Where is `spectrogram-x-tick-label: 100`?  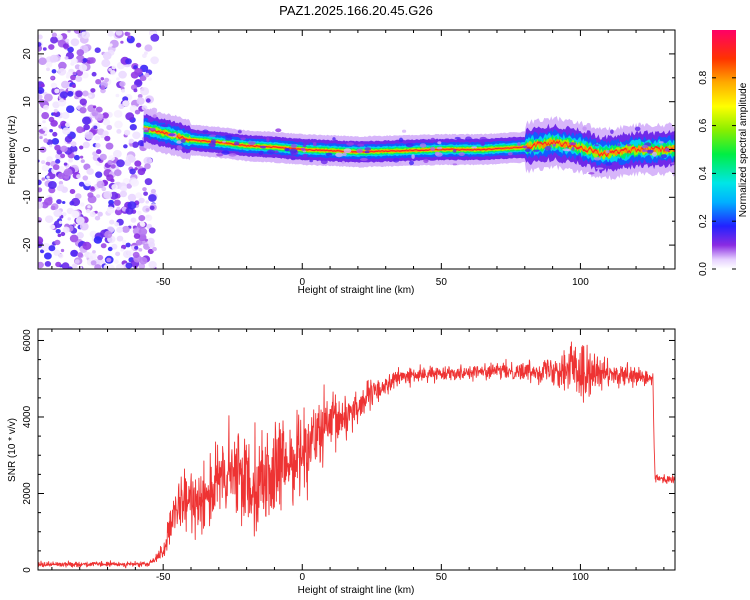 spectrogram-x-tick-label: 100 is located at coordinates (580, 282).